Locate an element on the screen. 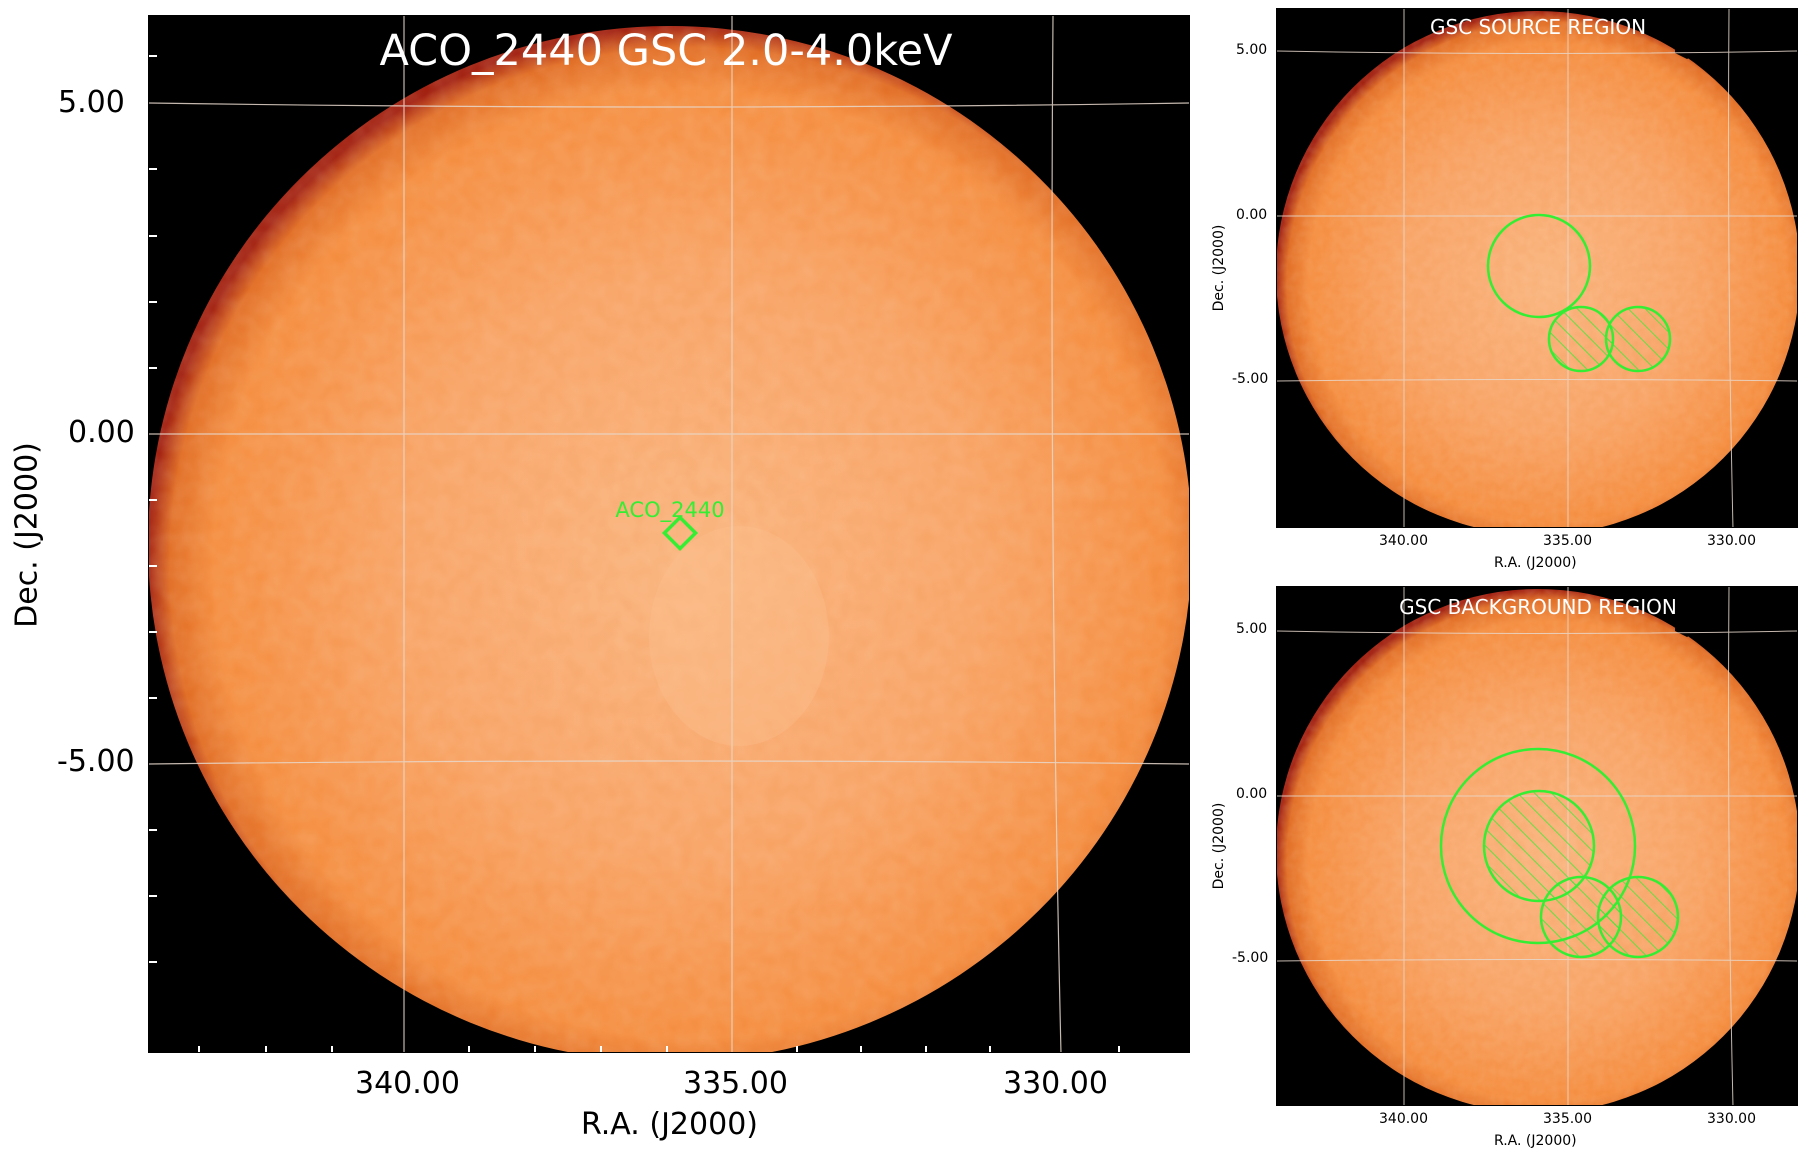 This screenshot has width=1803, height=1156. source-y-tick-label: 0.00 is located at coordinates (1252, 215).